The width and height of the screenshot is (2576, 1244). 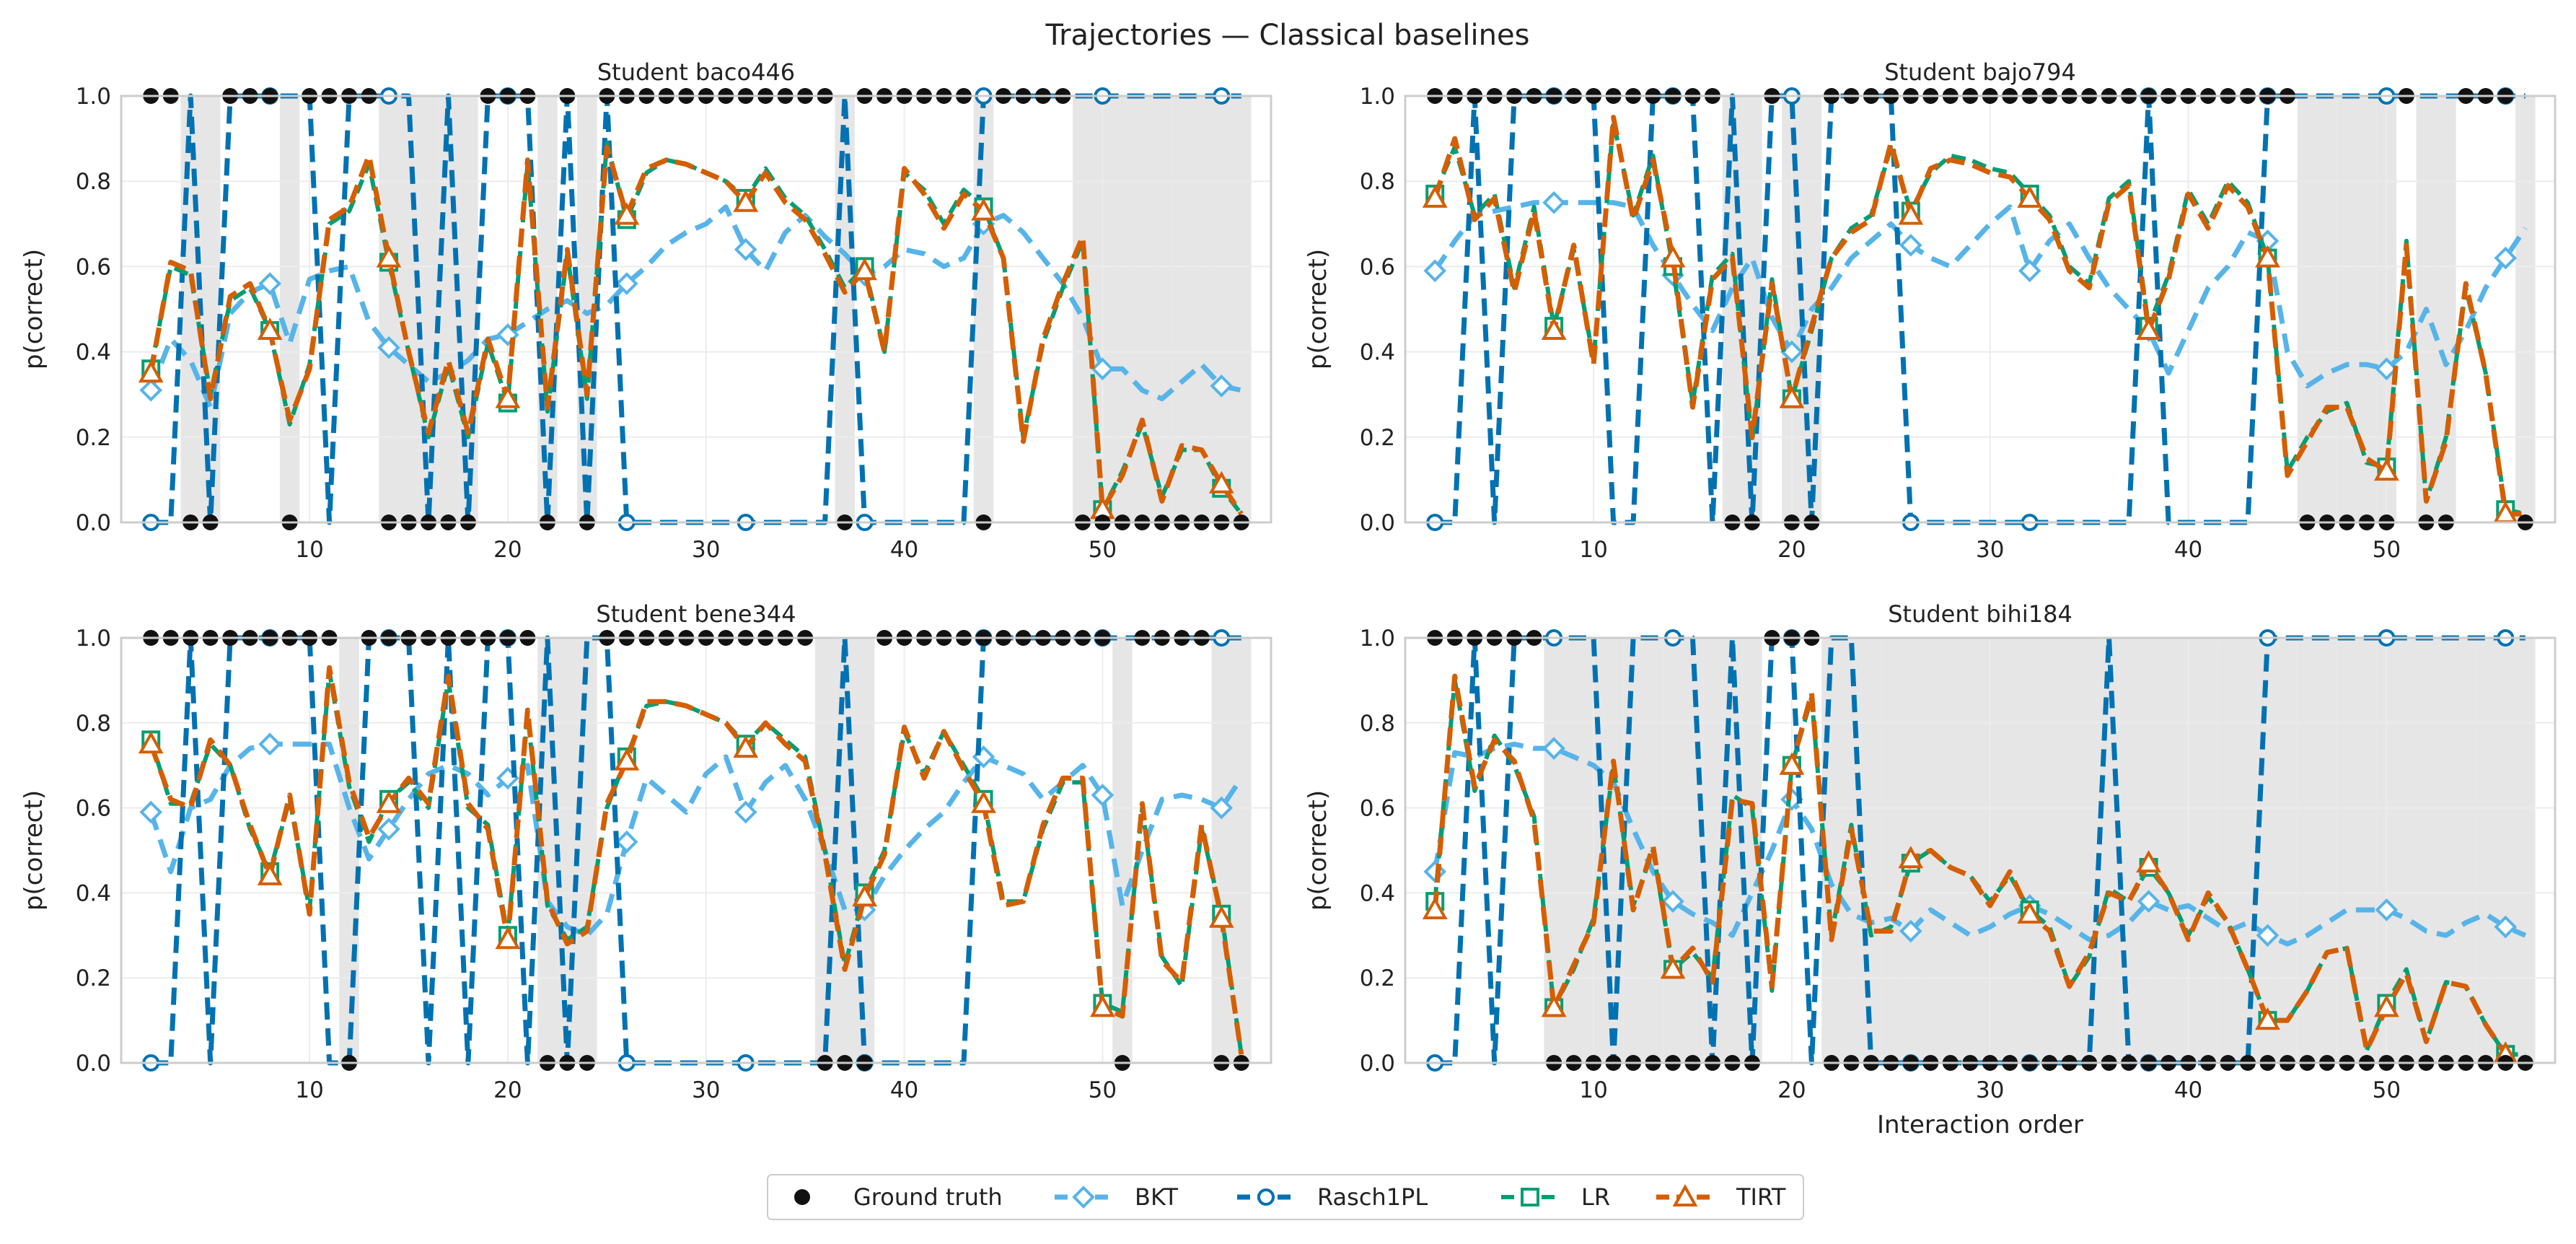 I want to click on series-line-rasch, so click(x=696, y=850).